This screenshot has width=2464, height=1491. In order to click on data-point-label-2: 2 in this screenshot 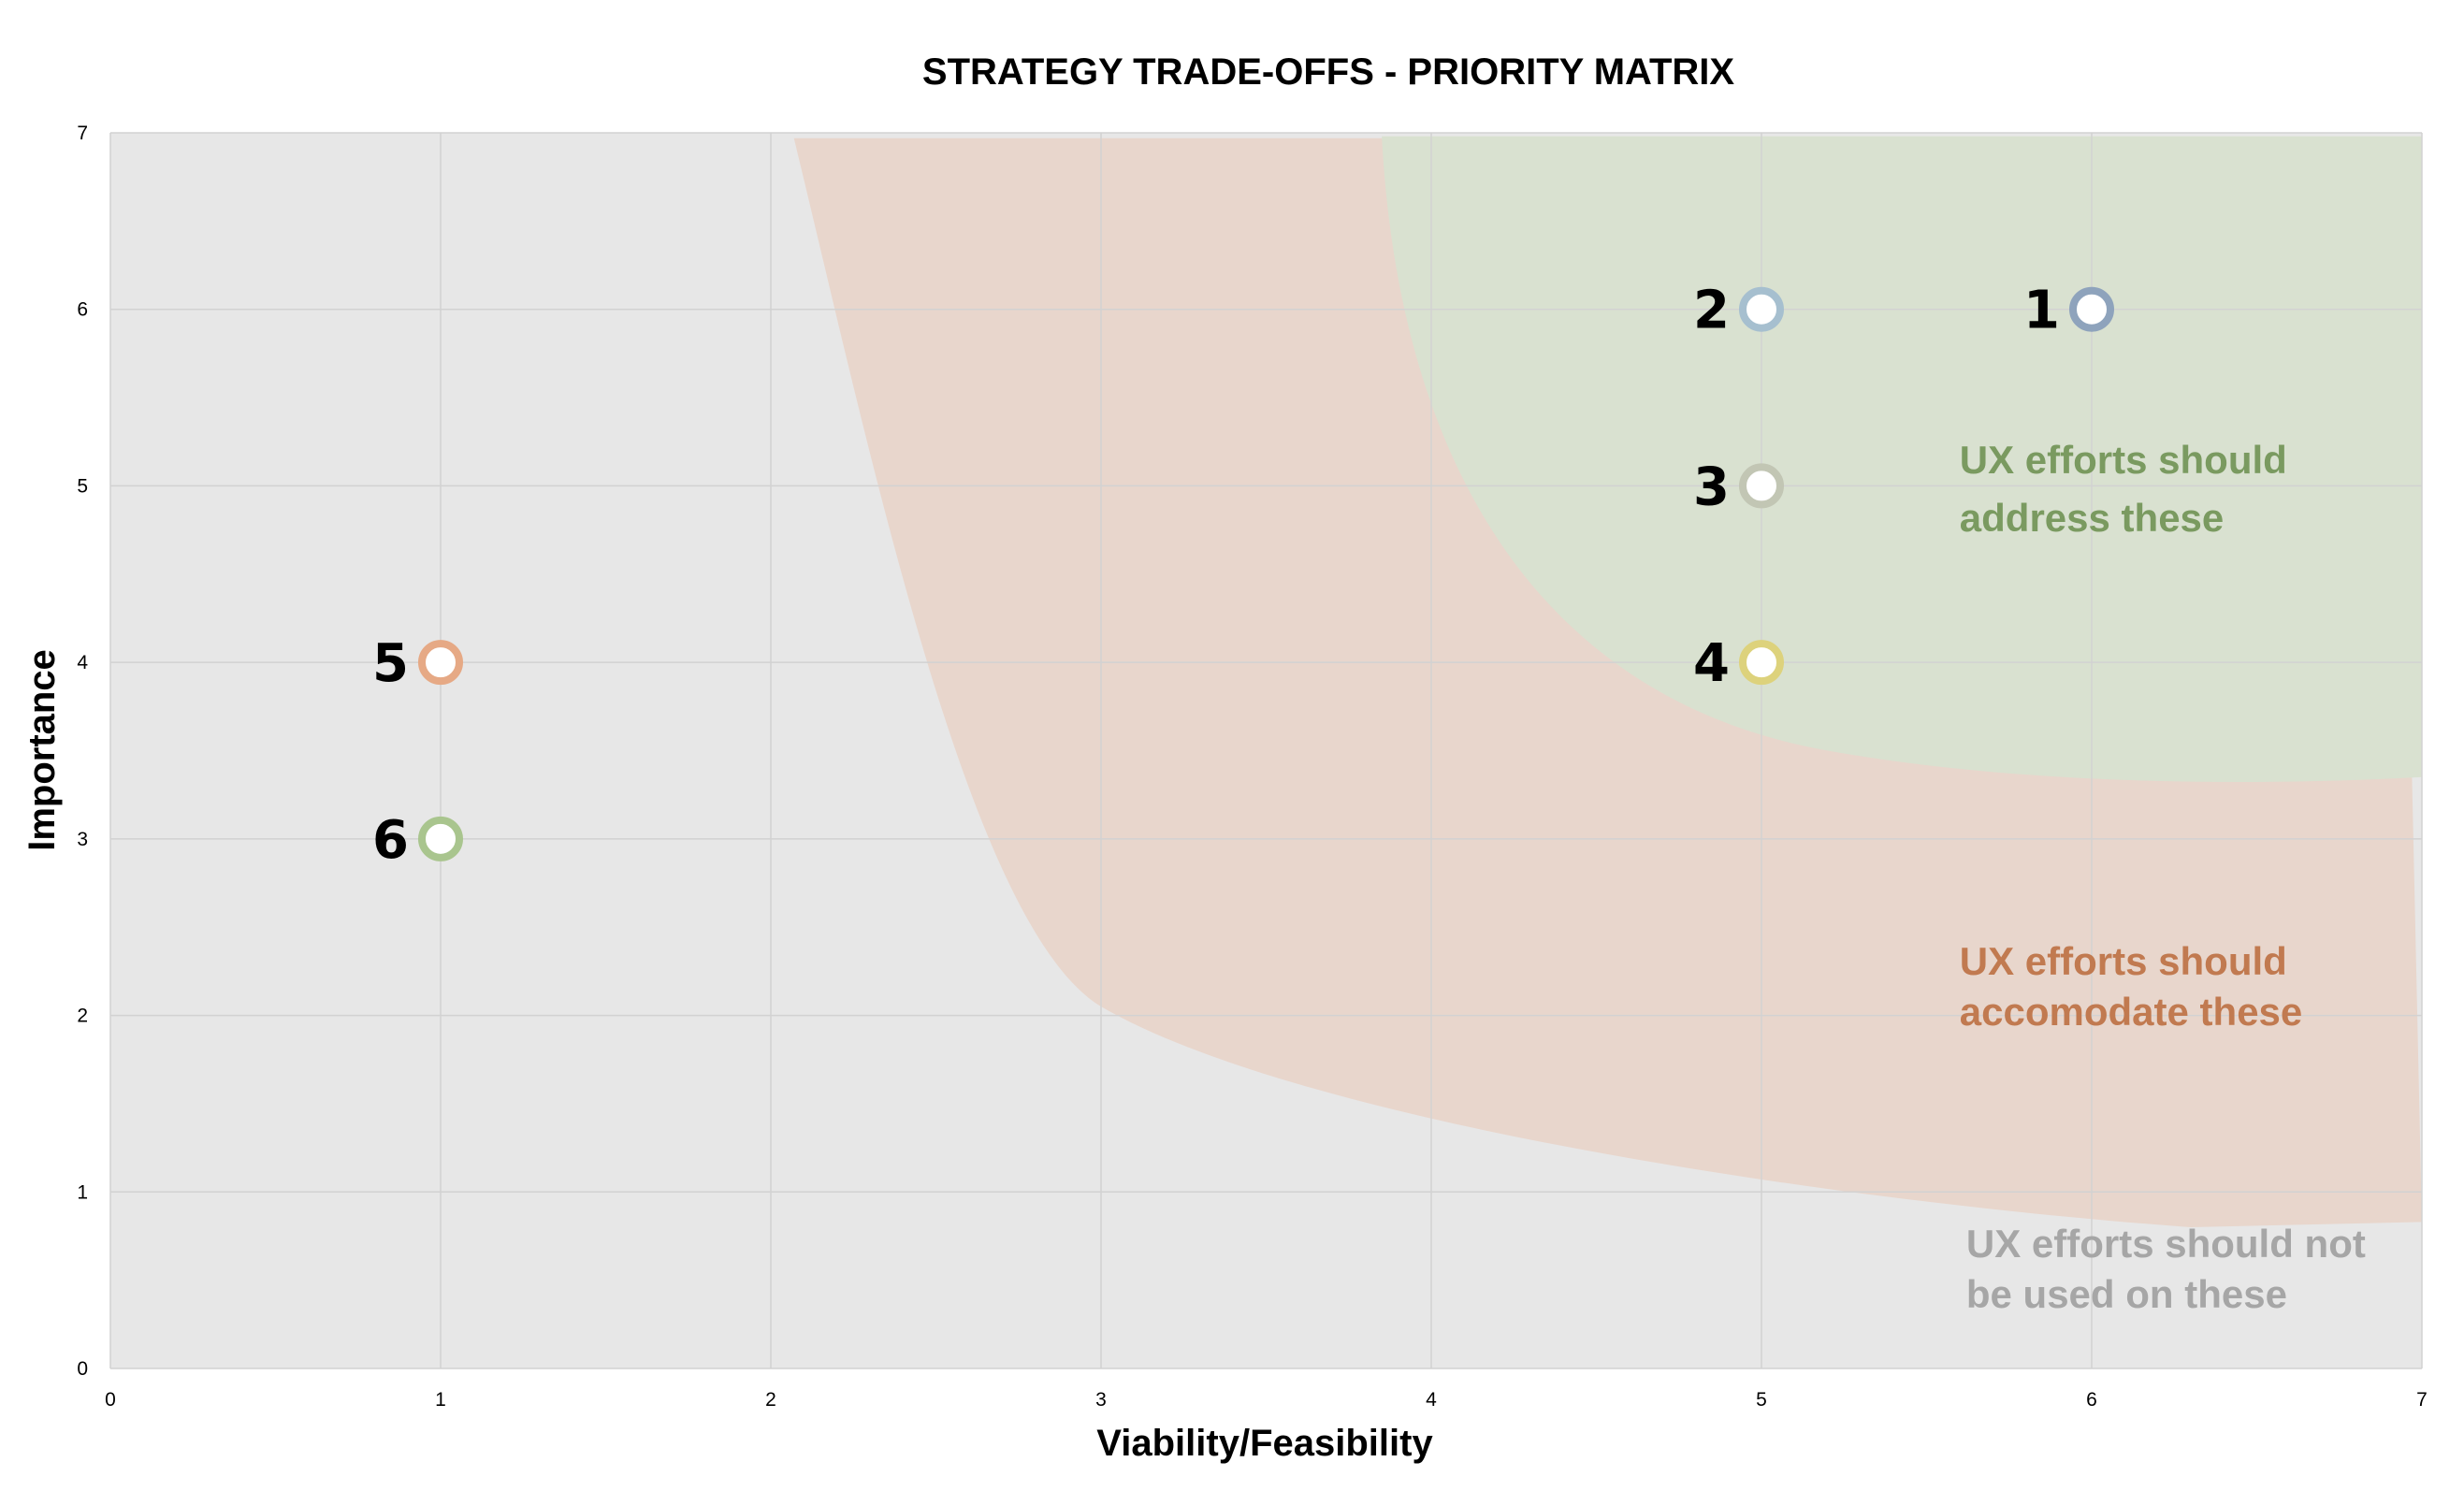, I will do `click(1712, 311)`.